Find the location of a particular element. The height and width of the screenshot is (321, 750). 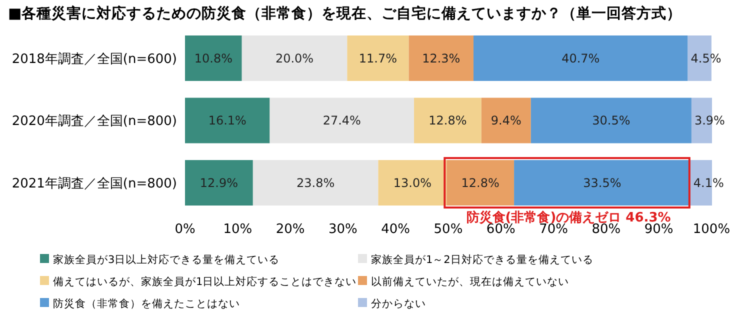

y-tick-label: 2021年調査／全国(n=800) is located at coordinates (94, 184).